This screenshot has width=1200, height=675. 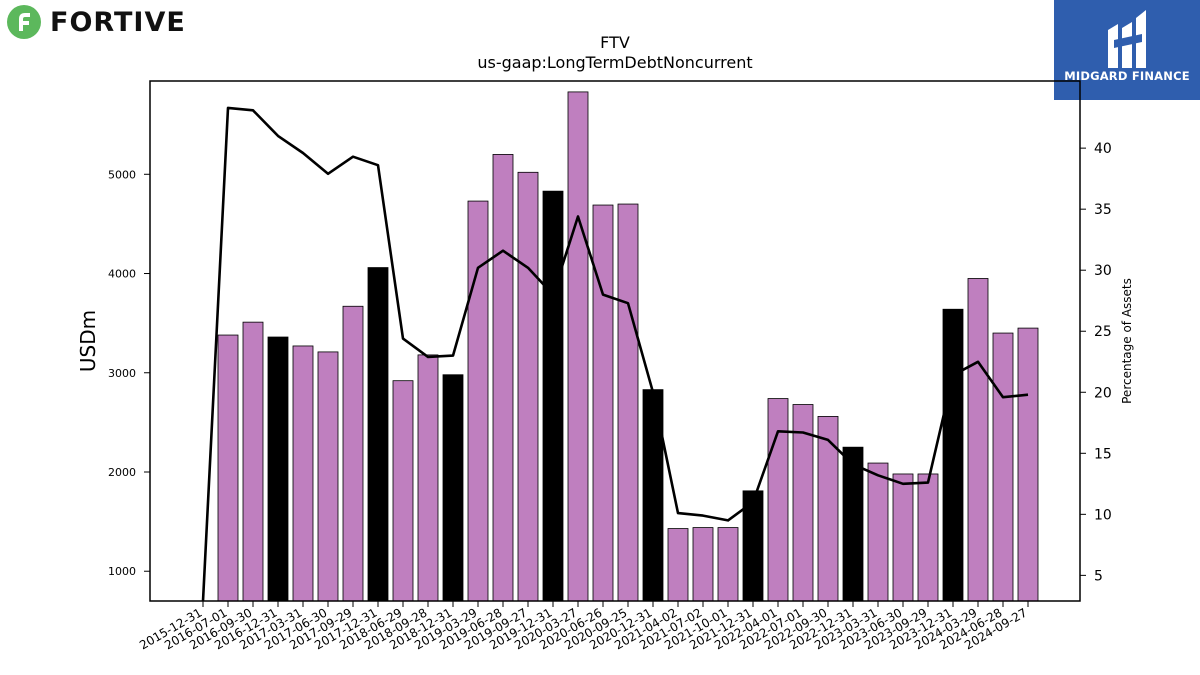 I want to click on y2-tick-label: 35, so click(x=1103, y=210).